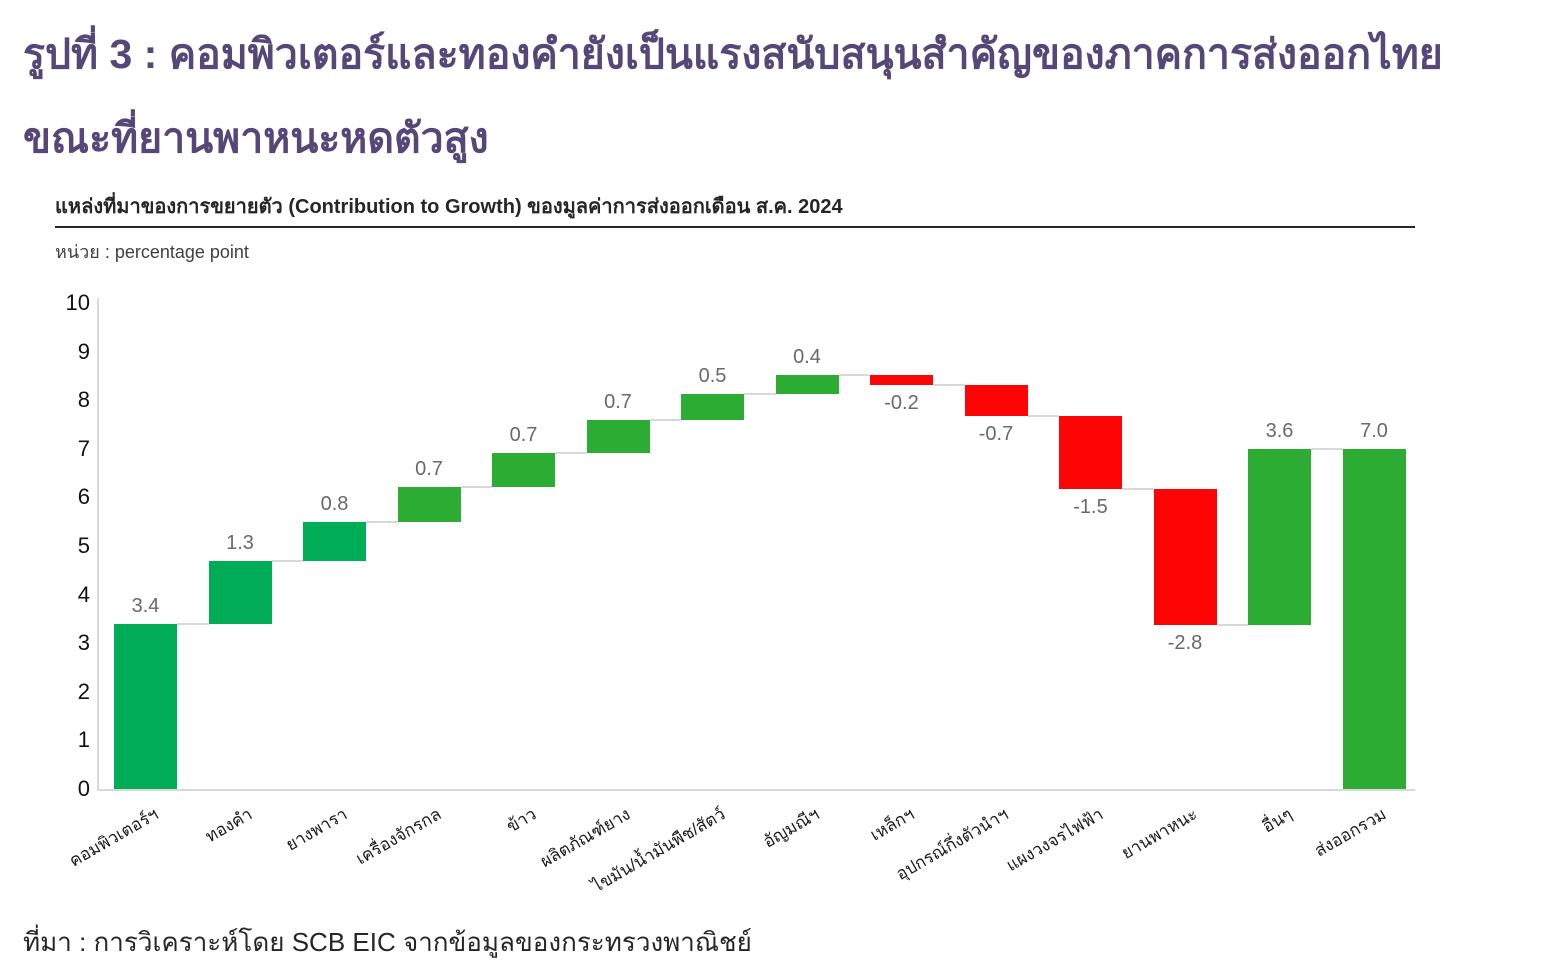 This screenshot has height=977, width=1561. I want to click on y-axis-line, so click(98, 544).